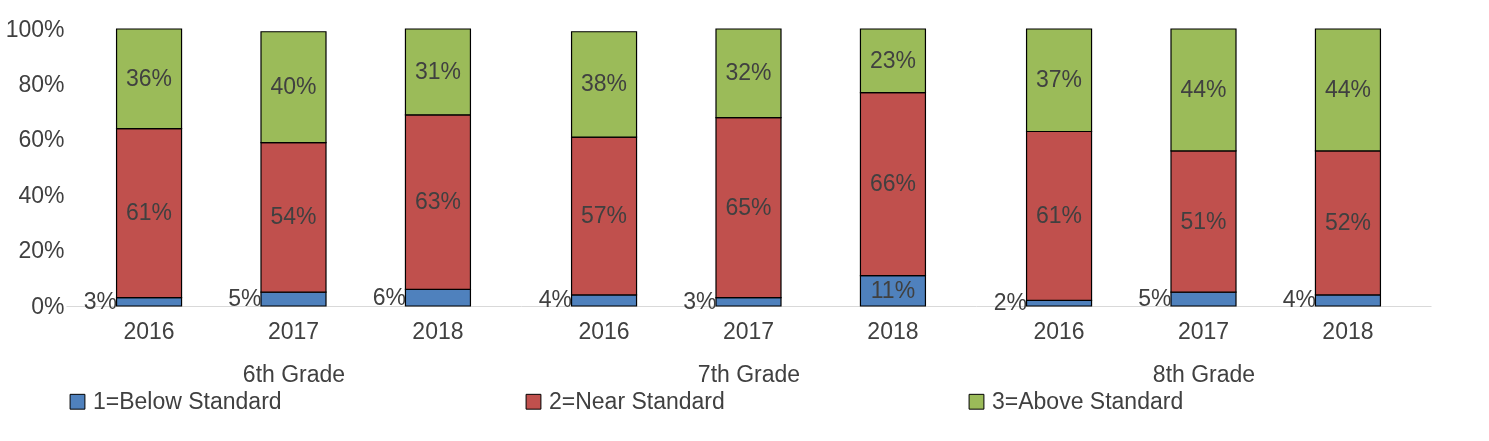 Image resolution: width=1489 pixels, height=441 pixels. Describe the element at coordinates (893, 289) in the screenshot. I see `data-label: 11%` at that location.